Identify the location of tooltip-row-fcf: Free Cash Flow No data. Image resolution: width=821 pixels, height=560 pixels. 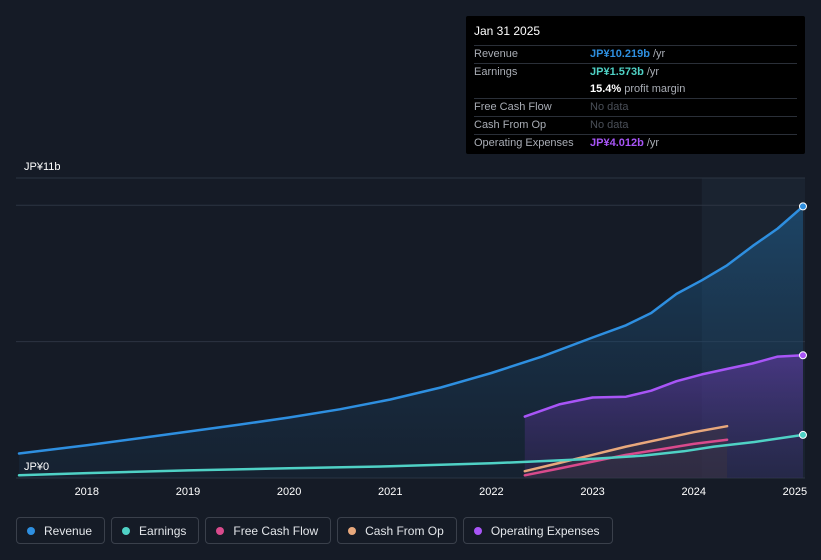
(635, 108).